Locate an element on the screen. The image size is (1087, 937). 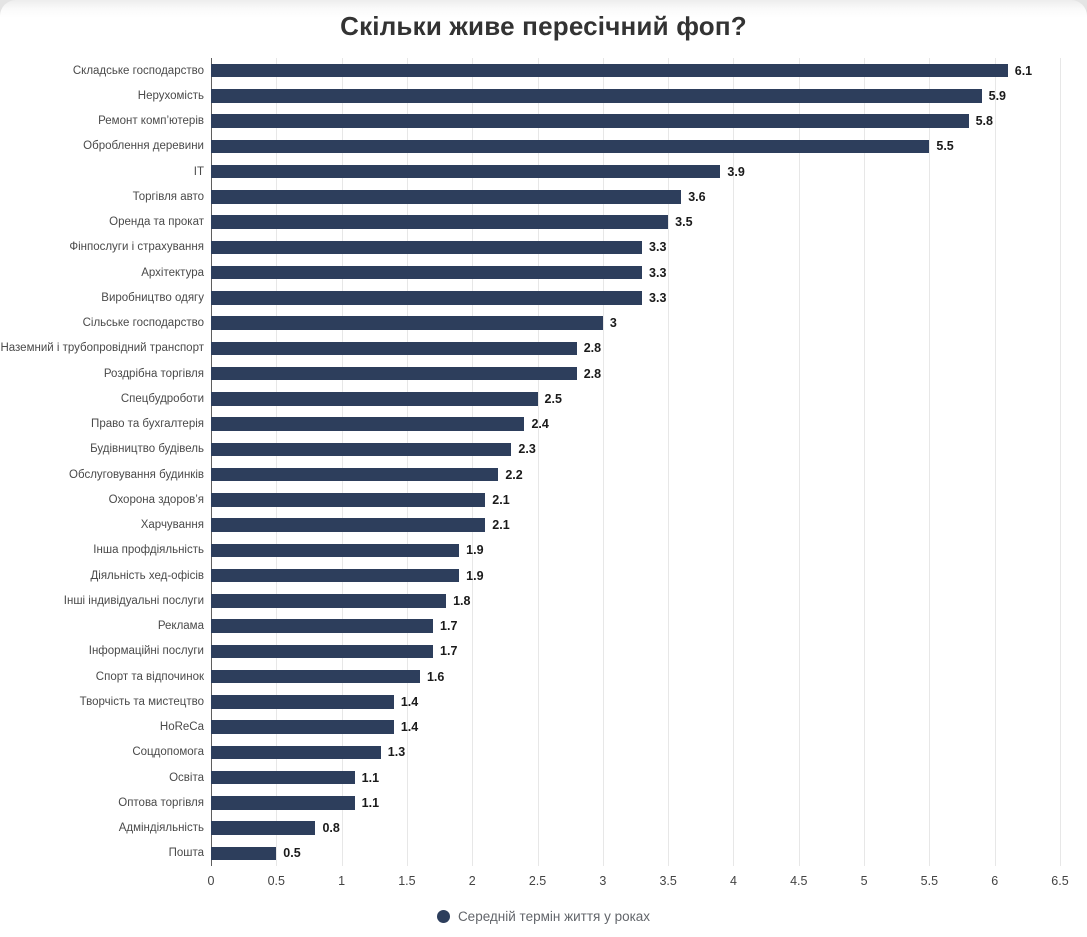
value-label: 2.2 is located at coordinates (514, 474).